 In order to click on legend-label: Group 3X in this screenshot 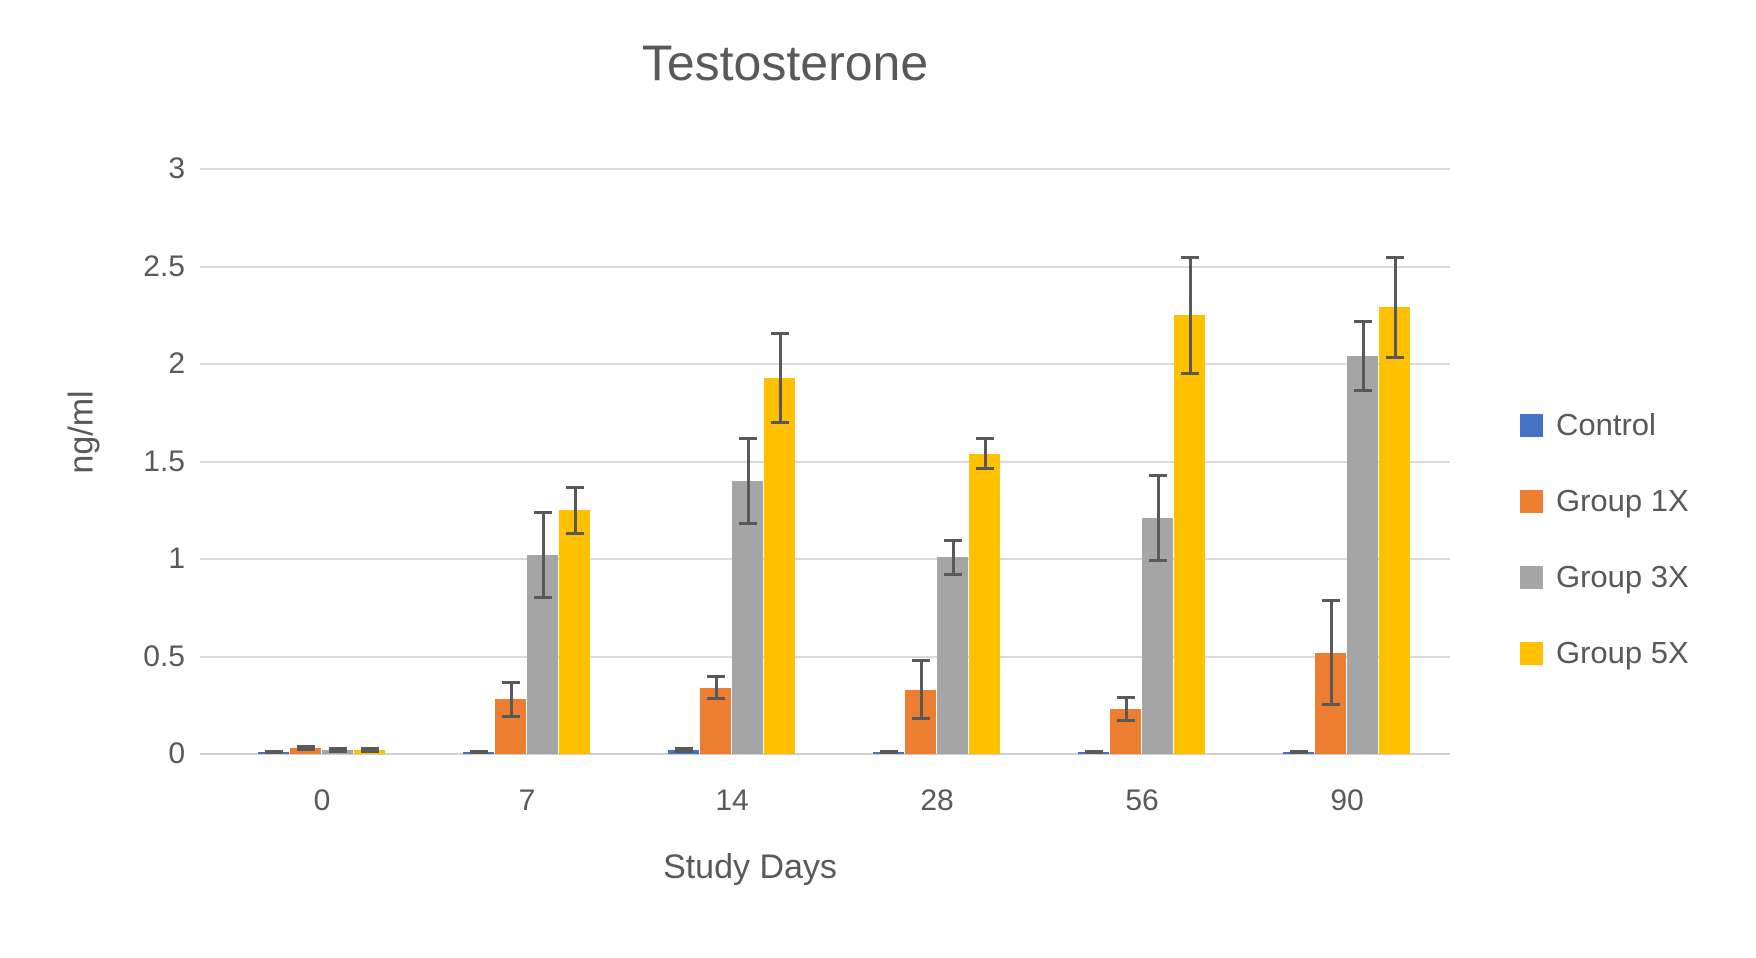, I will do `click(1622, 576)`.